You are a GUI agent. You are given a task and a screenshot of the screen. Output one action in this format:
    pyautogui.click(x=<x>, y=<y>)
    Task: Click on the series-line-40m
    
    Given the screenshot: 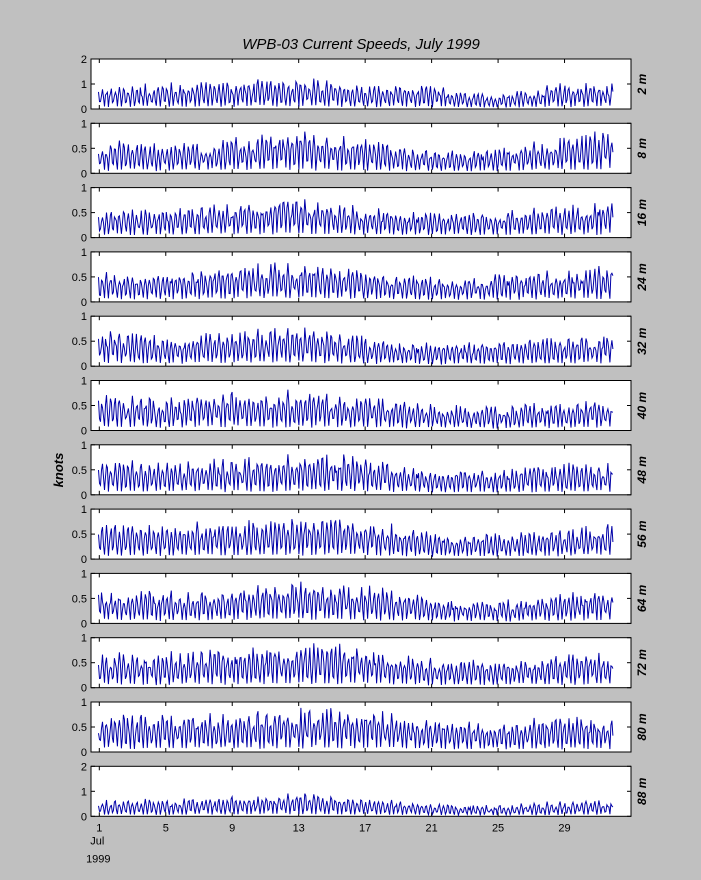 What is the action you would take?
    pyautogui.click(x=356, y=409)
    